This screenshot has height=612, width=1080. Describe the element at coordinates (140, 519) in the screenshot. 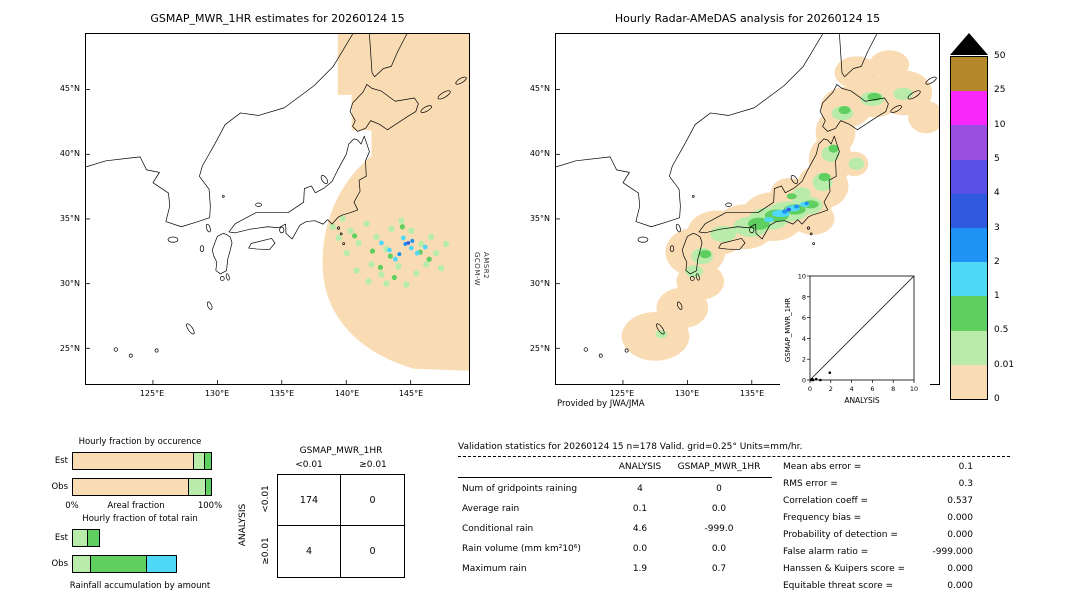

I see `totalrain-chart-title: Hourly fraction of total rain` at that location.